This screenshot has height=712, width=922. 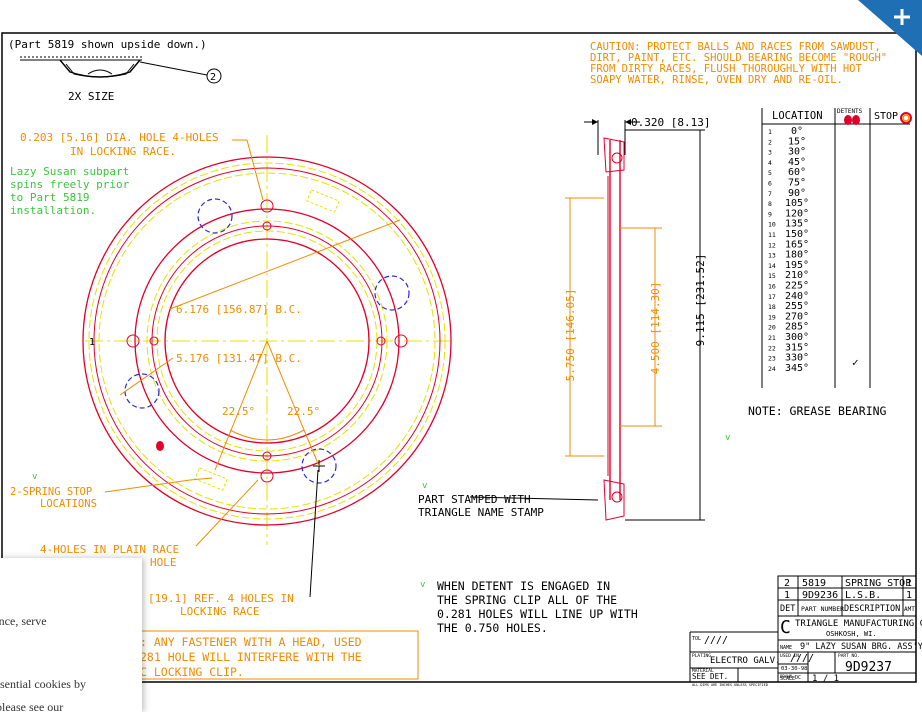 What do you see at coordinates (251, 642) in the screenshot?
I see `fastener-line-1: : ANY FASTENER WITH A HEAD, USED` at bounding box center [251, 642].